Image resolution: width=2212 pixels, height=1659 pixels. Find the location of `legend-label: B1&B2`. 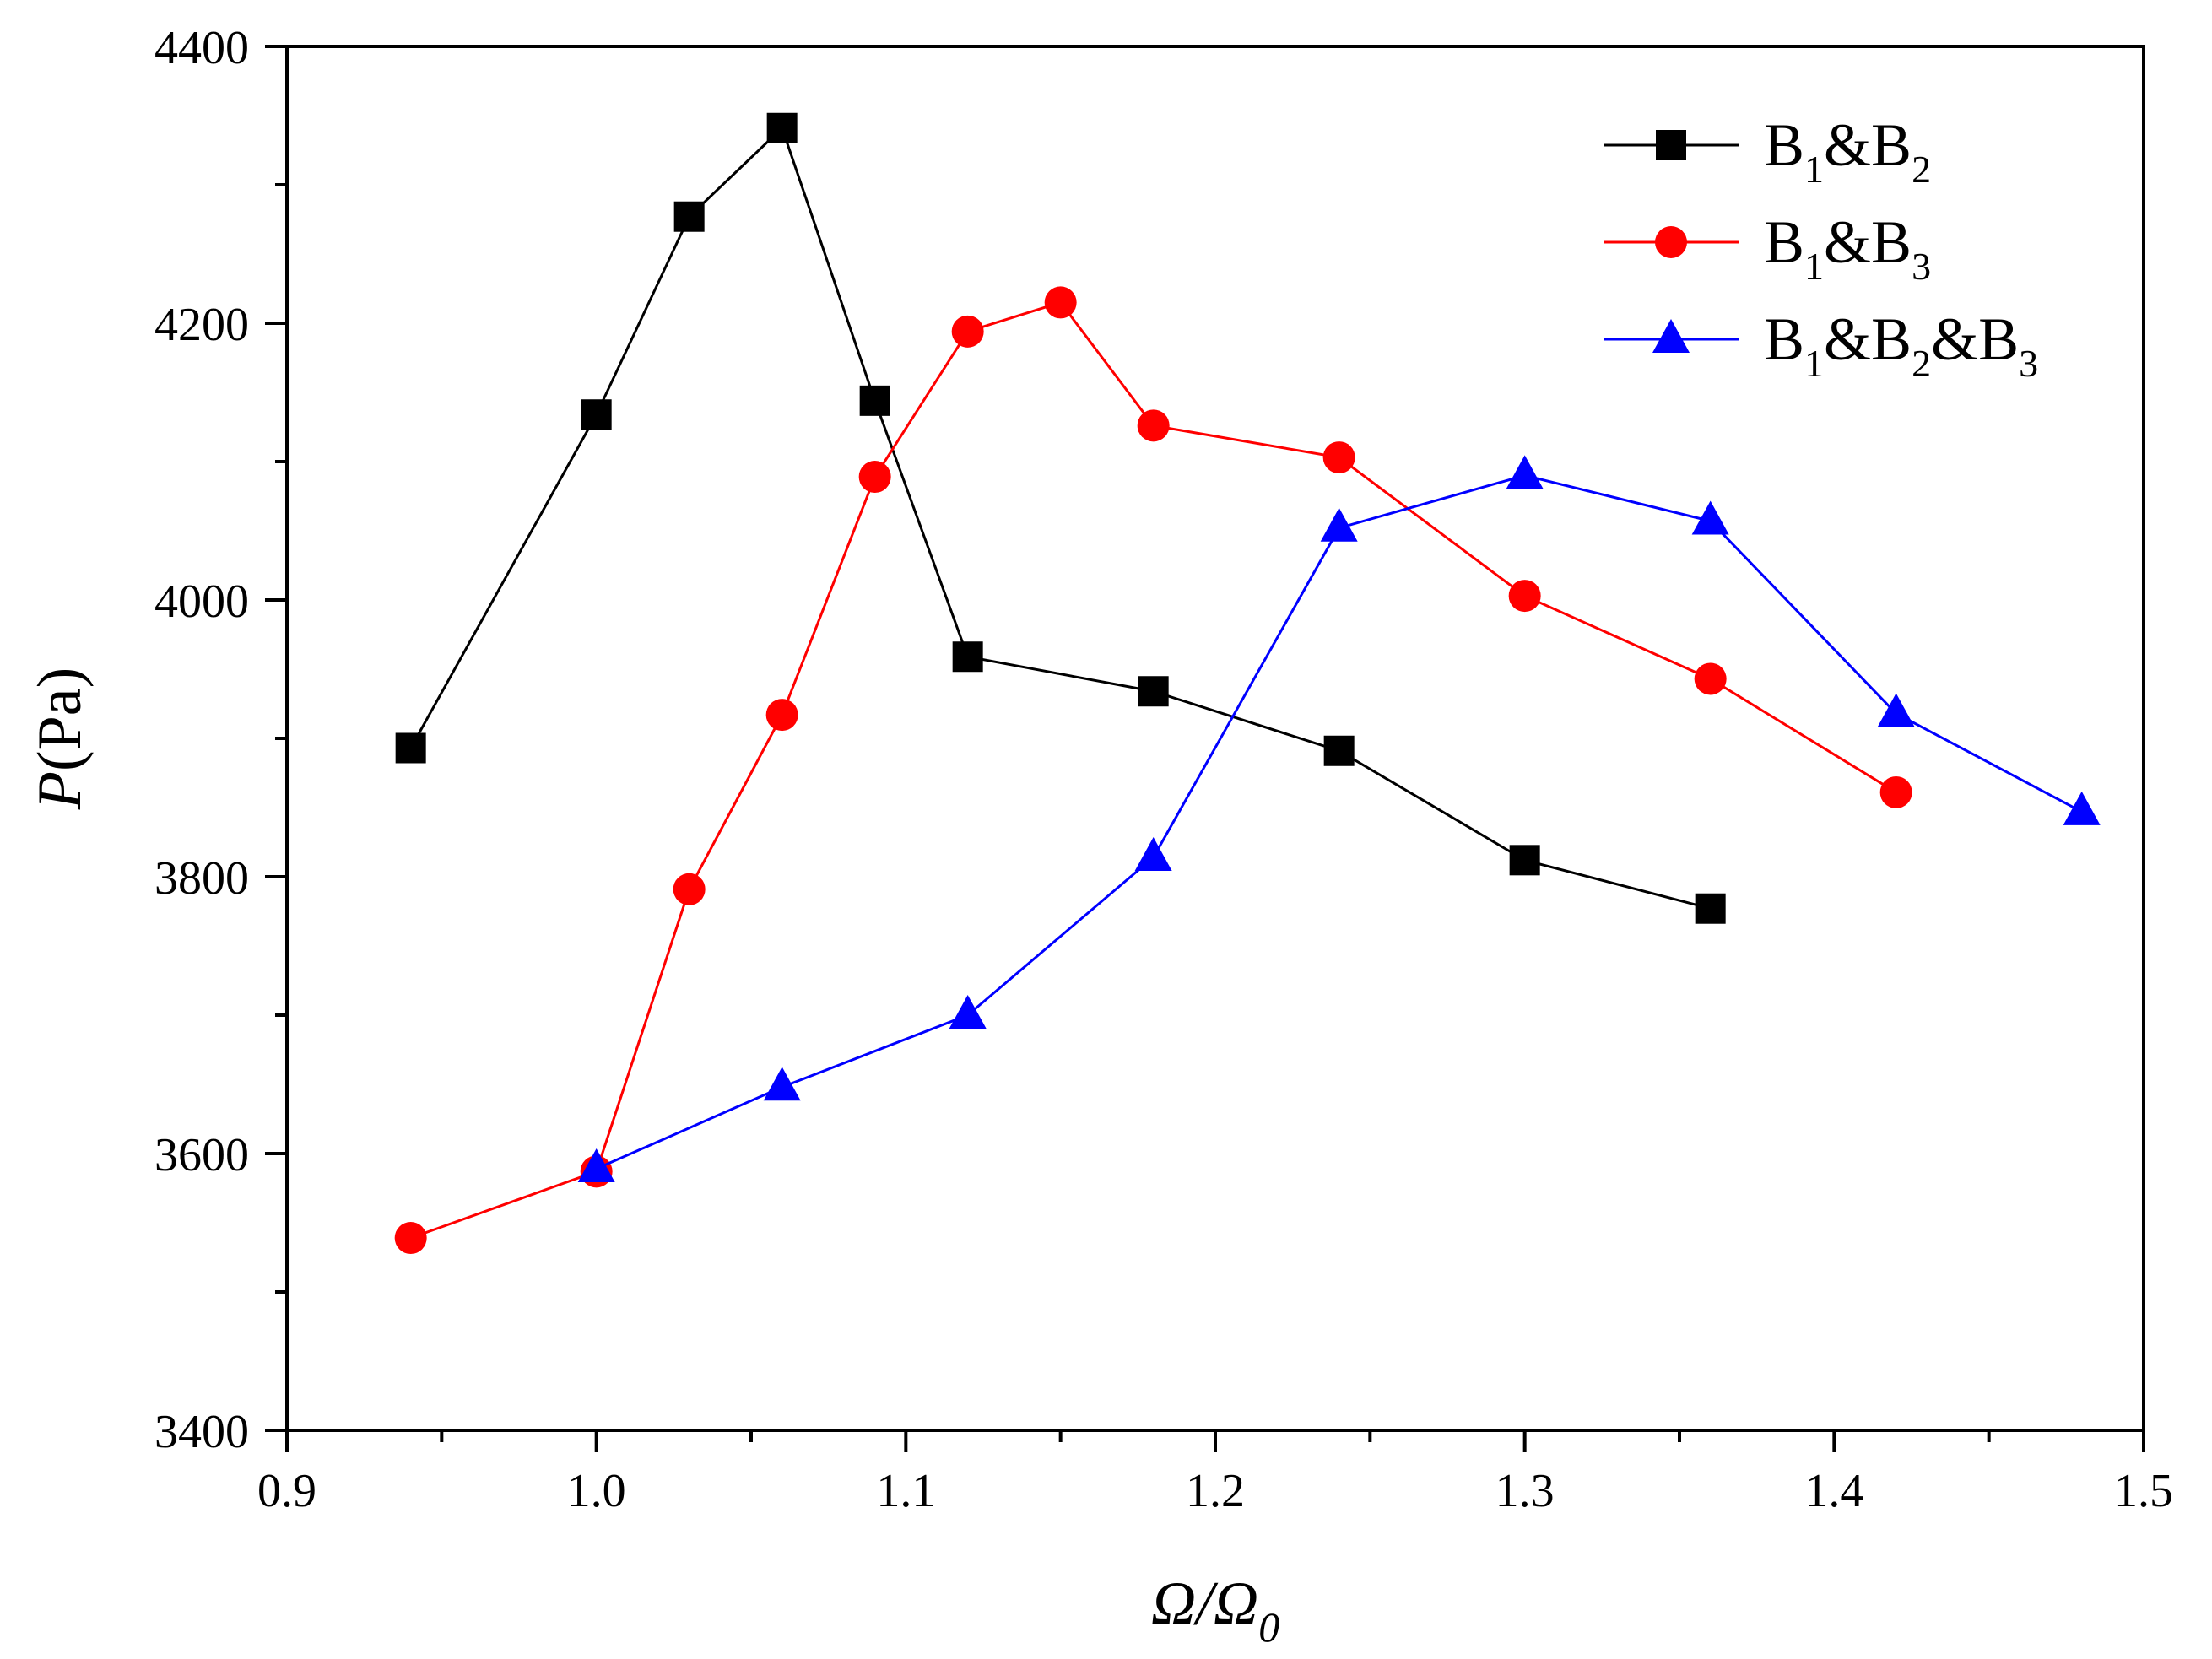

legend-label: B1&B2 is located at coordinates (1848, 151).